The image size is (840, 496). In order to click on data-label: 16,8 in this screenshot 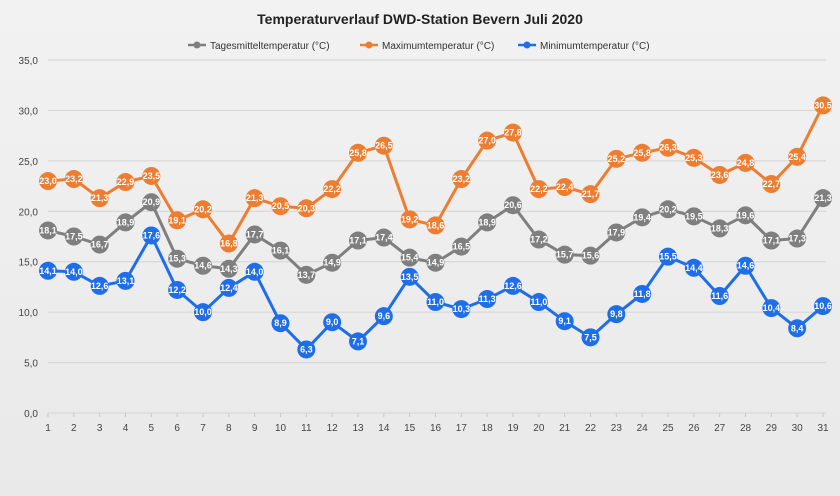, I will do `click(229, 244)`.